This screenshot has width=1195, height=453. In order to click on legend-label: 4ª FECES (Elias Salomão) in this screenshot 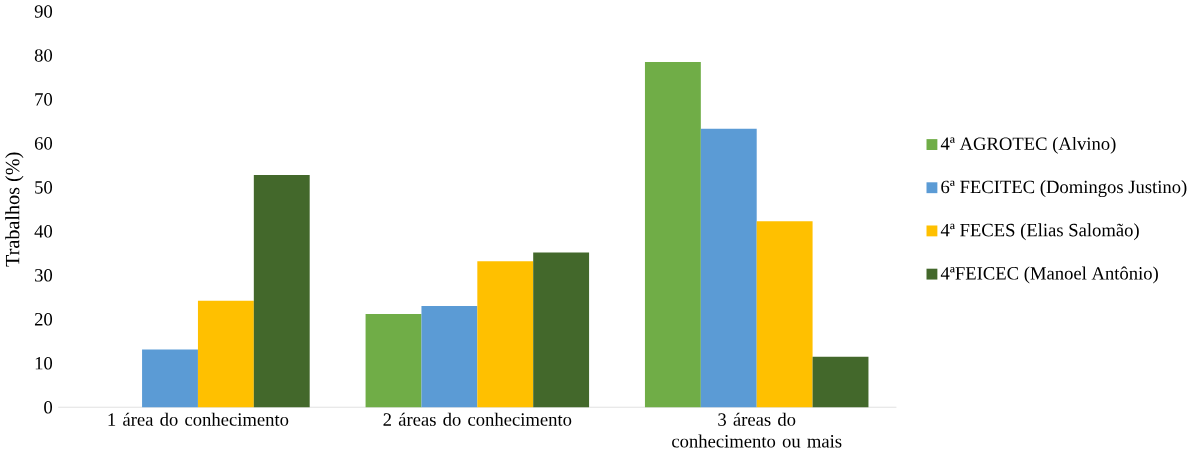, I will do `click(1039, 232)`.